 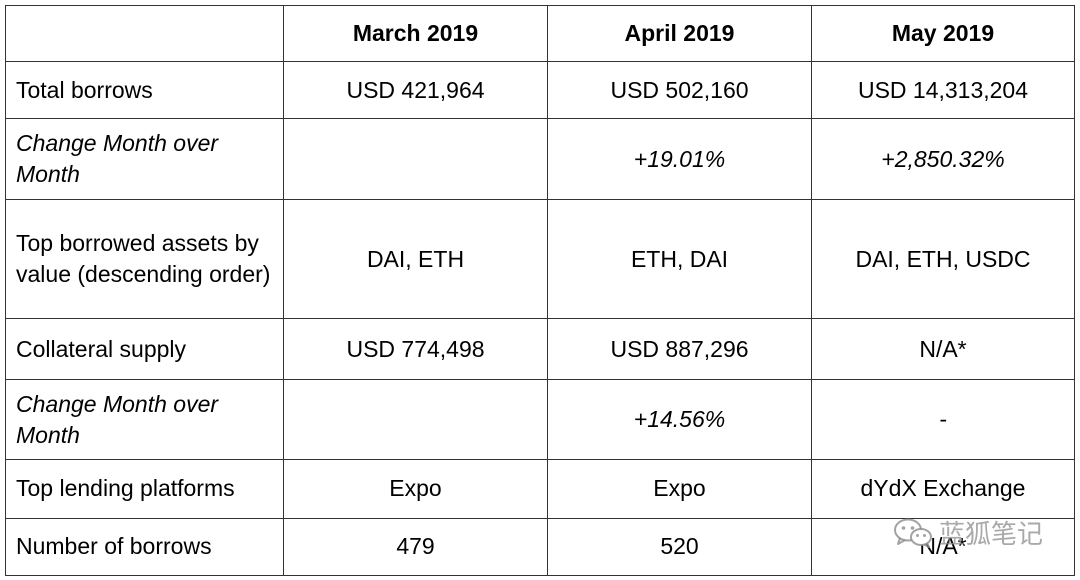 What do you see at coordinates (144, 489) in the screenshot?
I see `row-label: Top lending platforms` at bounding box center [144, 489].